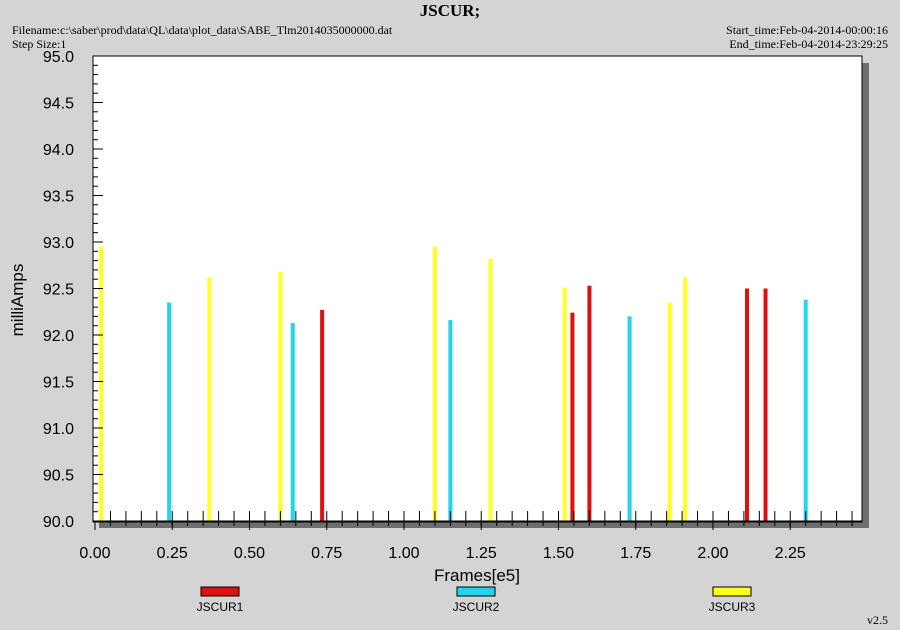 The image size is (900, 630). I want to click on x-tick-label: 1.50, so click(558, 553).